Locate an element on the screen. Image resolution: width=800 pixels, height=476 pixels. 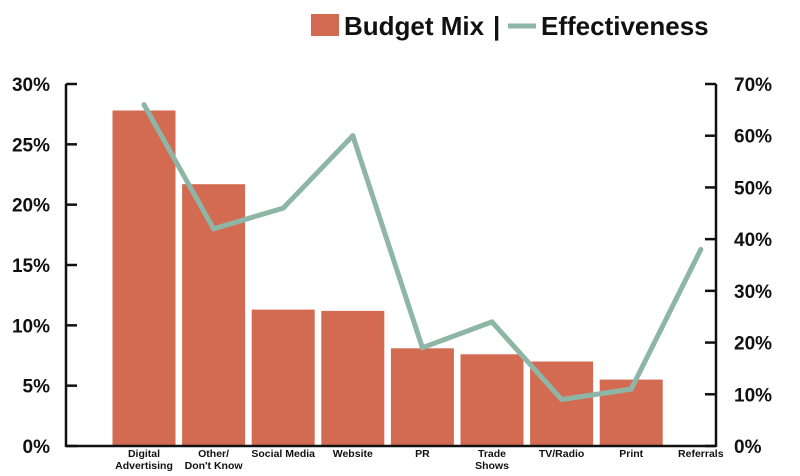
left-tick-label: 10% is located at coordinates (31, 326).